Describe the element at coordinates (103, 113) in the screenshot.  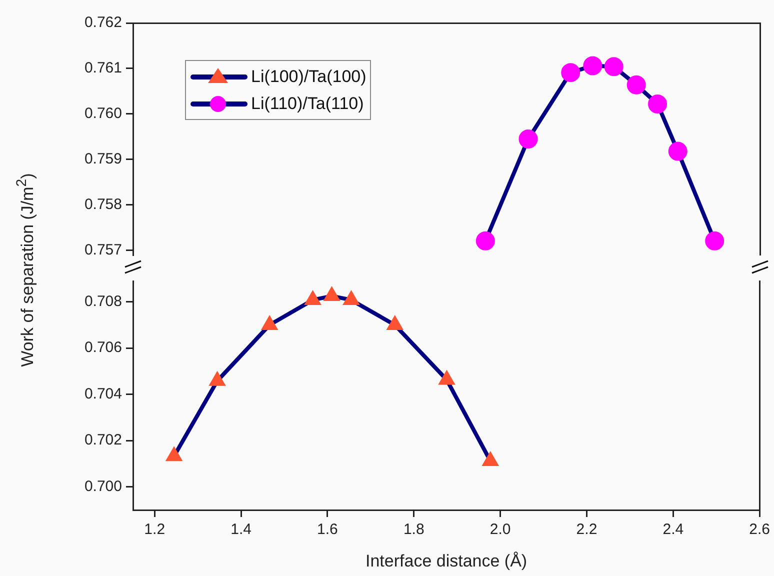
I see `y-tick-label: 0.760` at that location.